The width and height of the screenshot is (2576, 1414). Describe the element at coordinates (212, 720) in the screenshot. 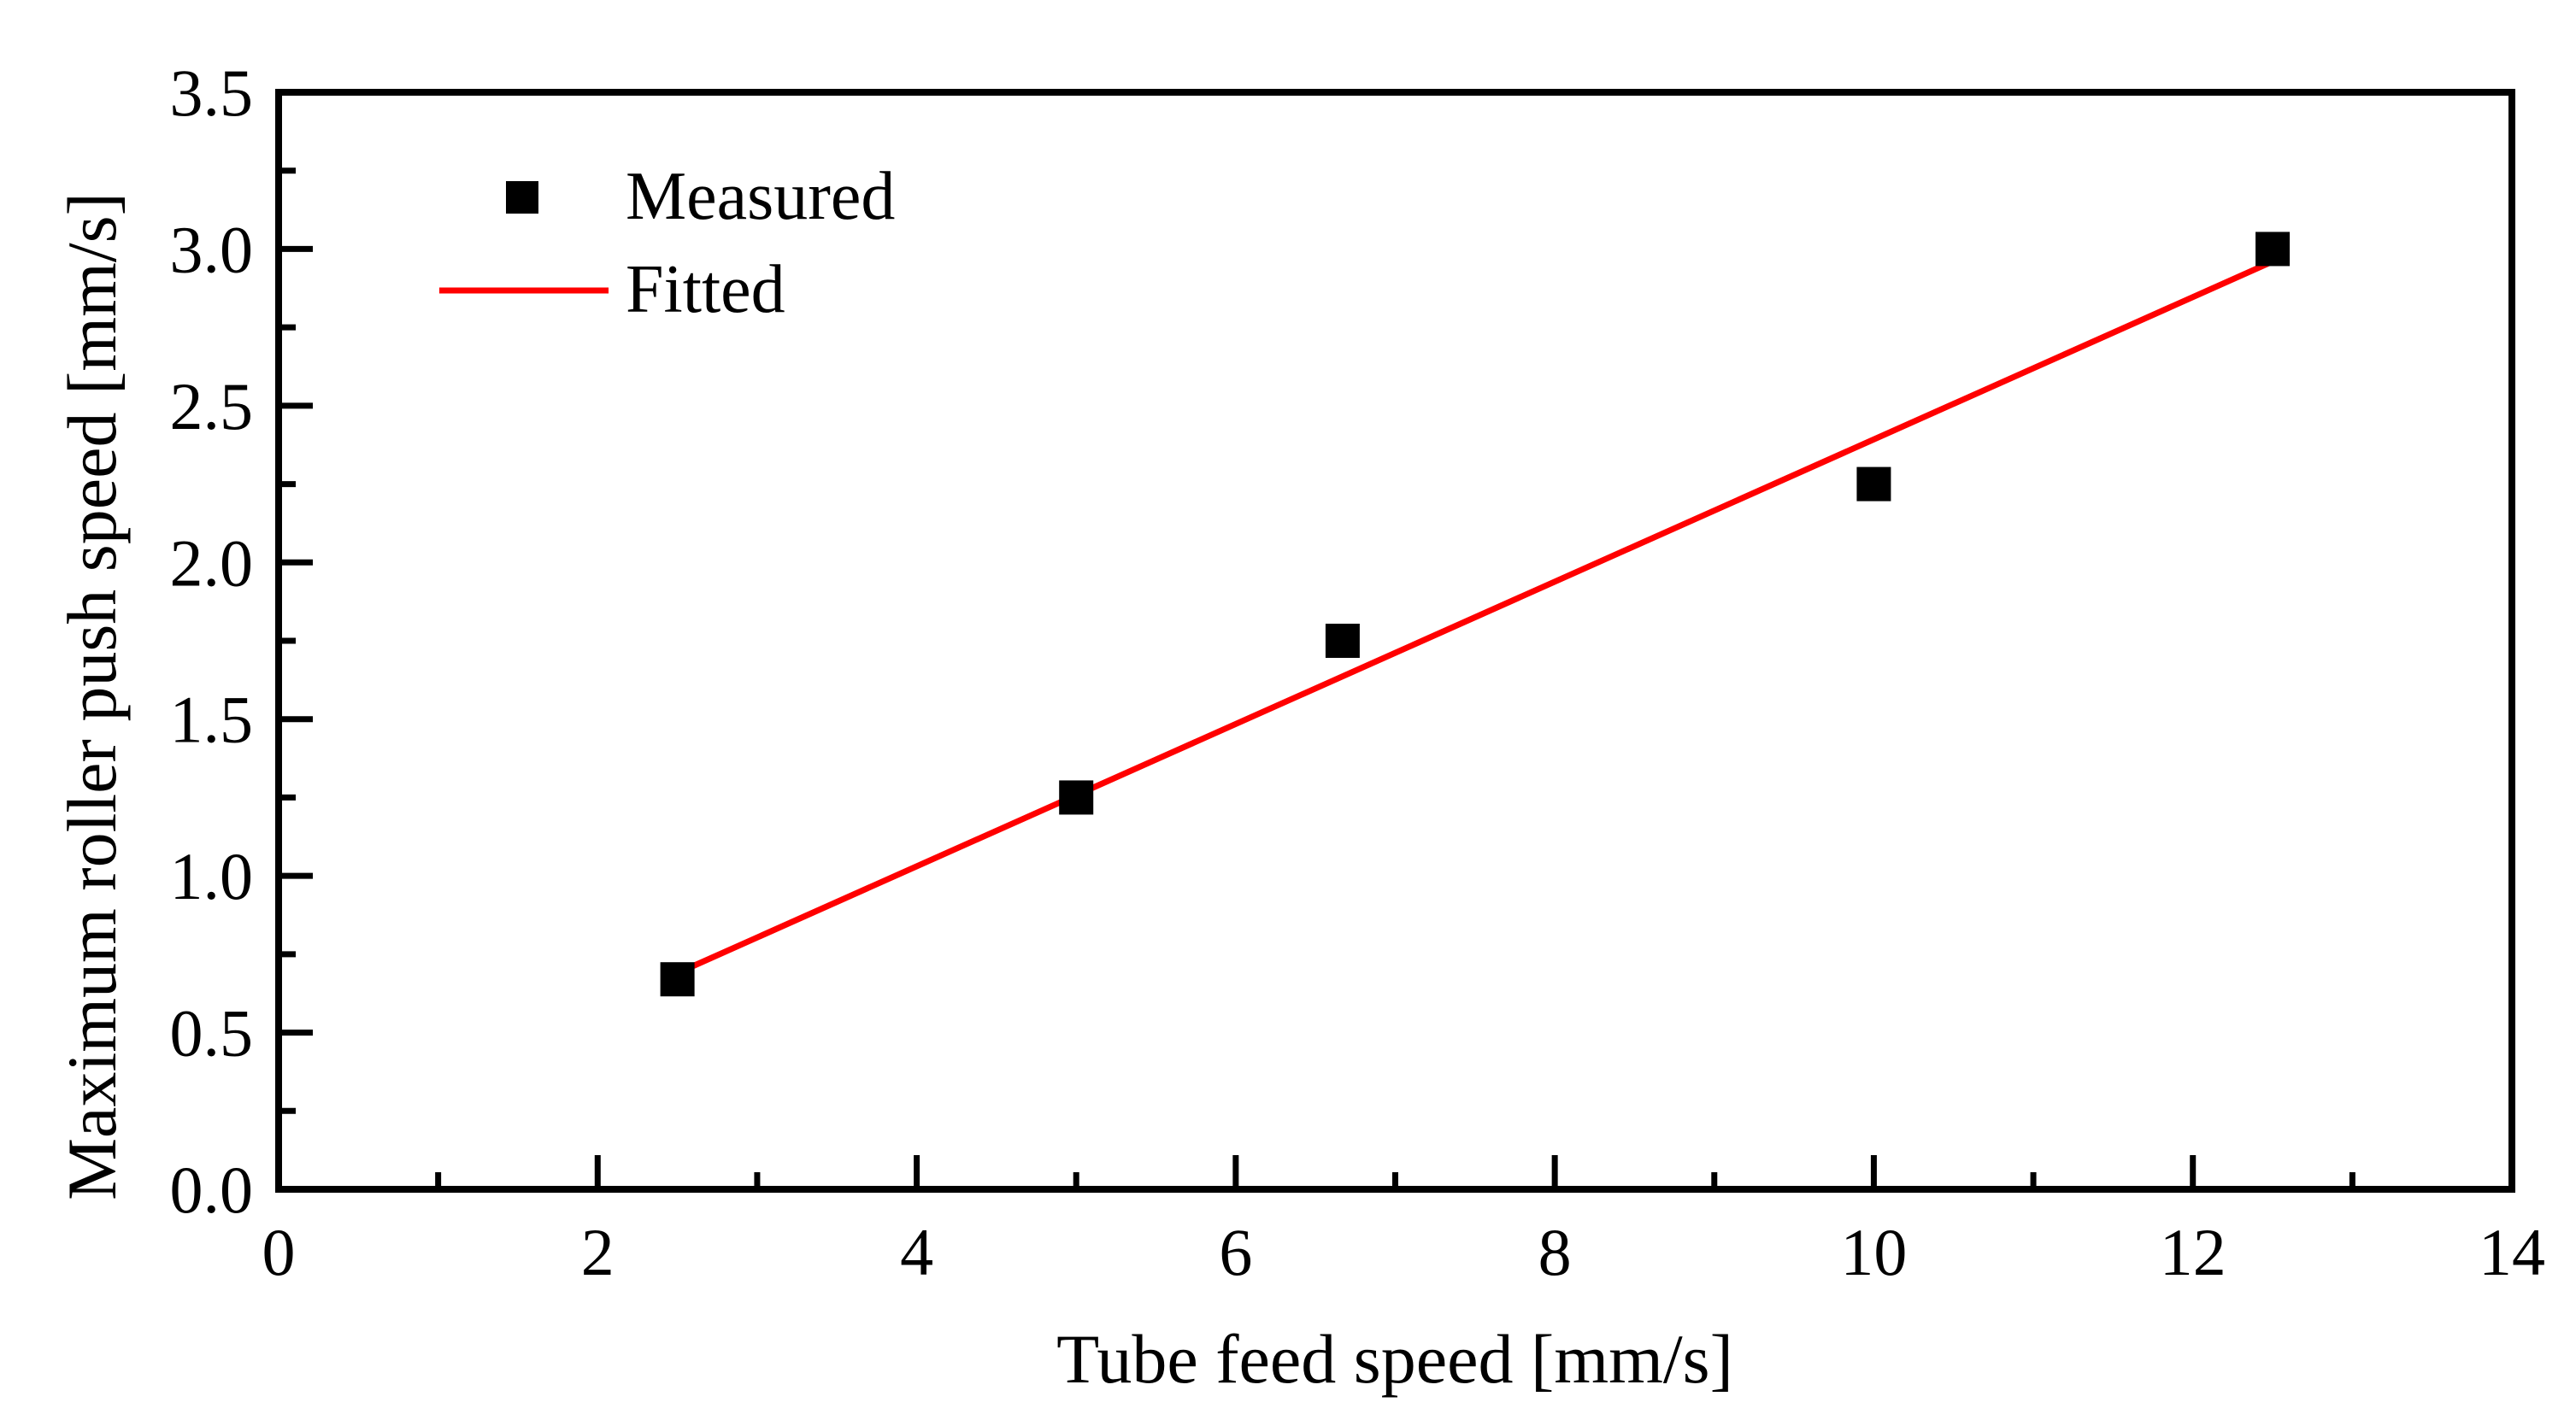

I see `y-tick-label: 1.5` at that location.